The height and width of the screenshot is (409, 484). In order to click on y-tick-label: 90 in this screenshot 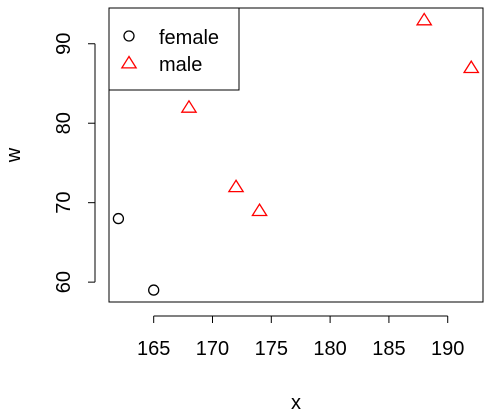, I will do `click(64, 44)`.